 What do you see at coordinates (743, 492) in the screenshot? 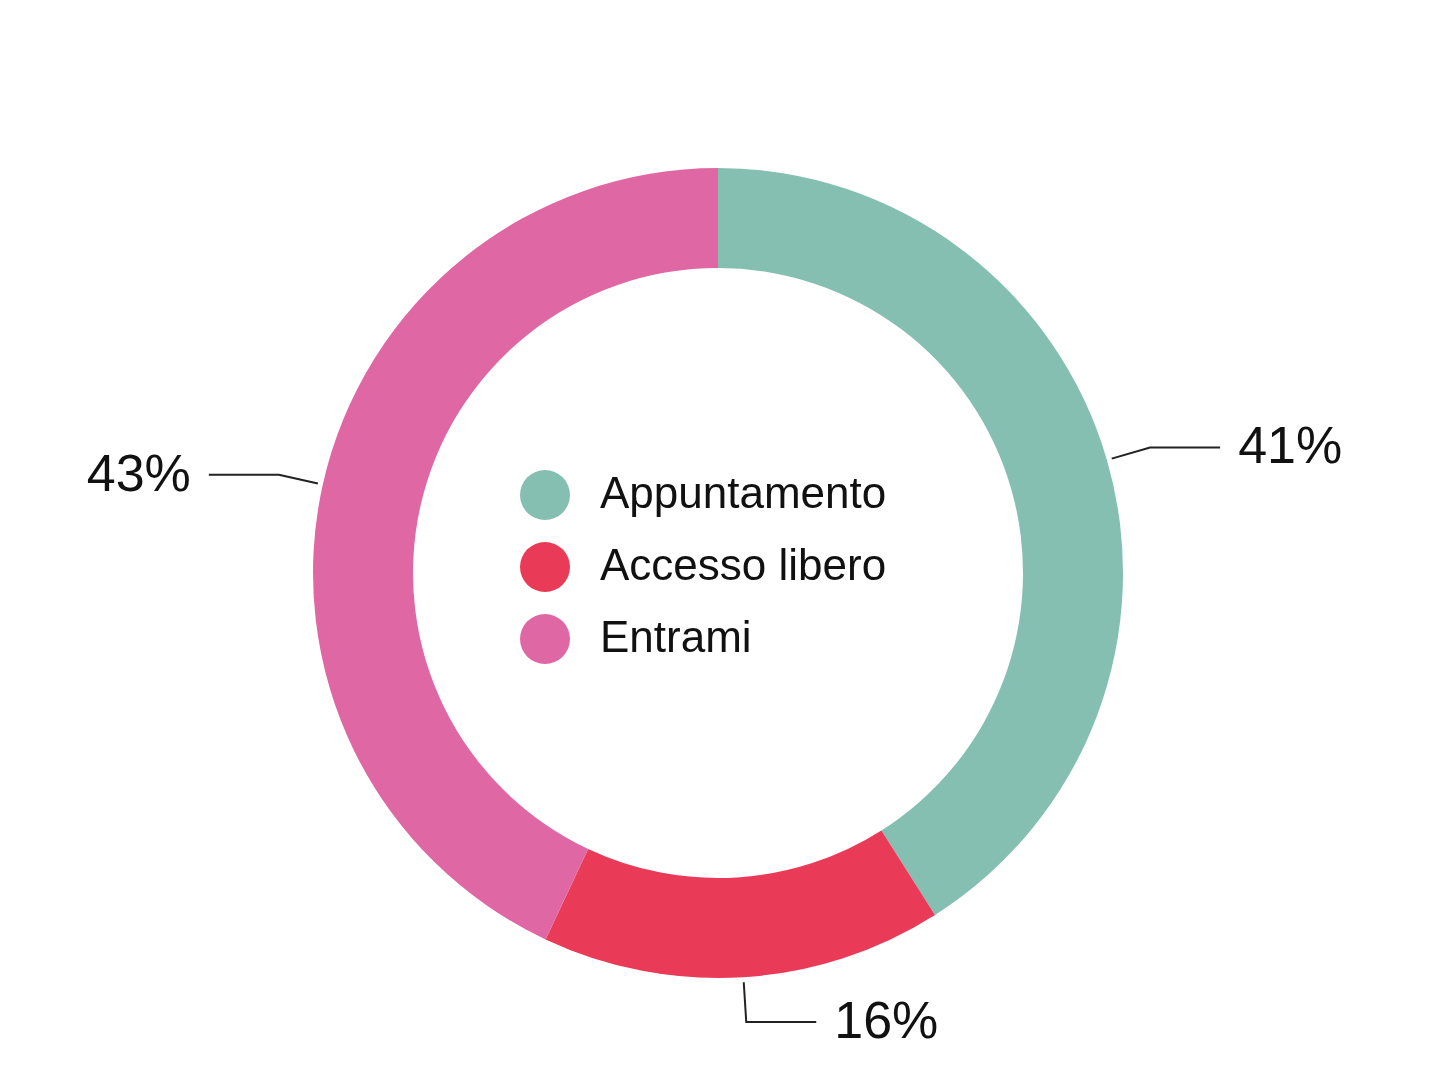
I see `legend-label: Appuntamento` at bounding box center [743, 492].